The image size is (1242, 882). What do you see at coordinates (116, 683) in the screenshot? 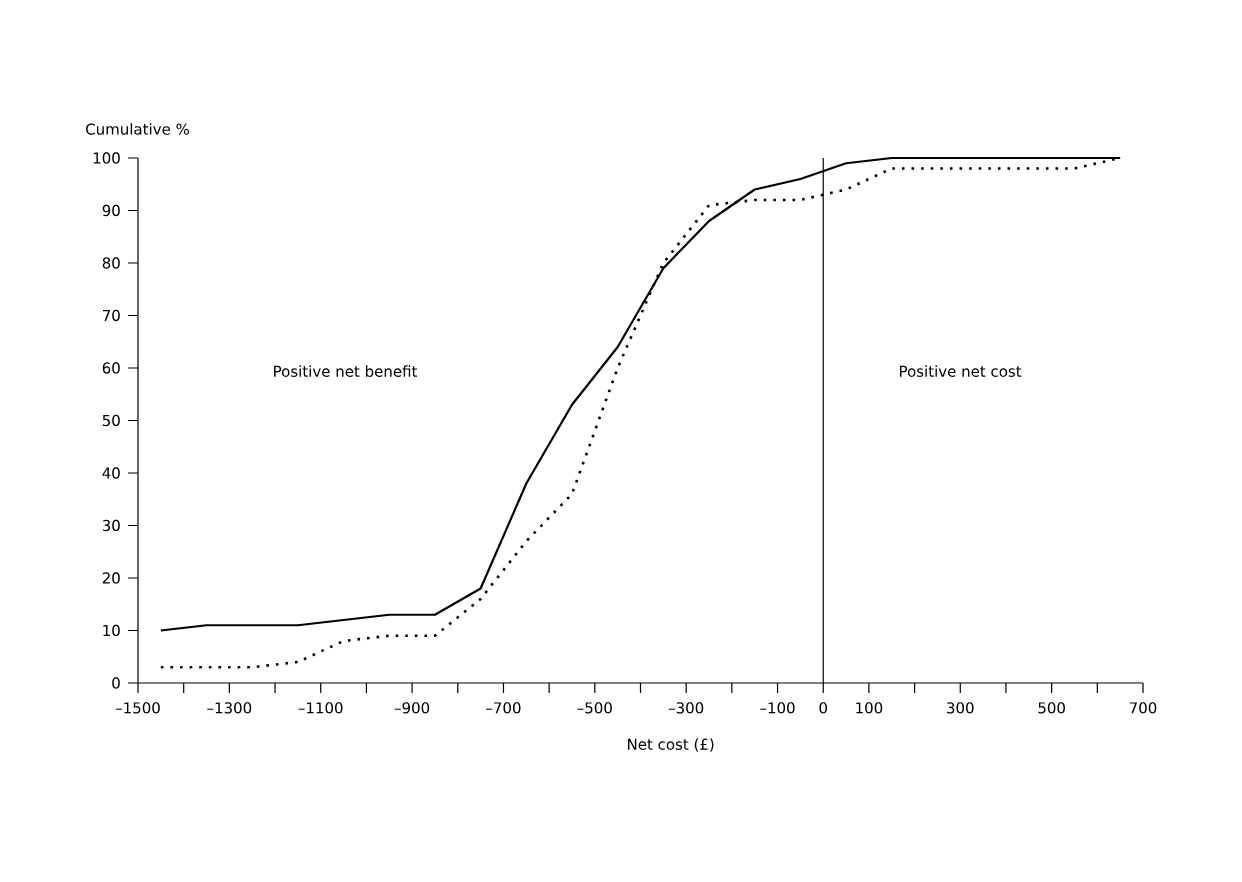
I see `y-tick-label: 0` at bounding box center [116, 683].